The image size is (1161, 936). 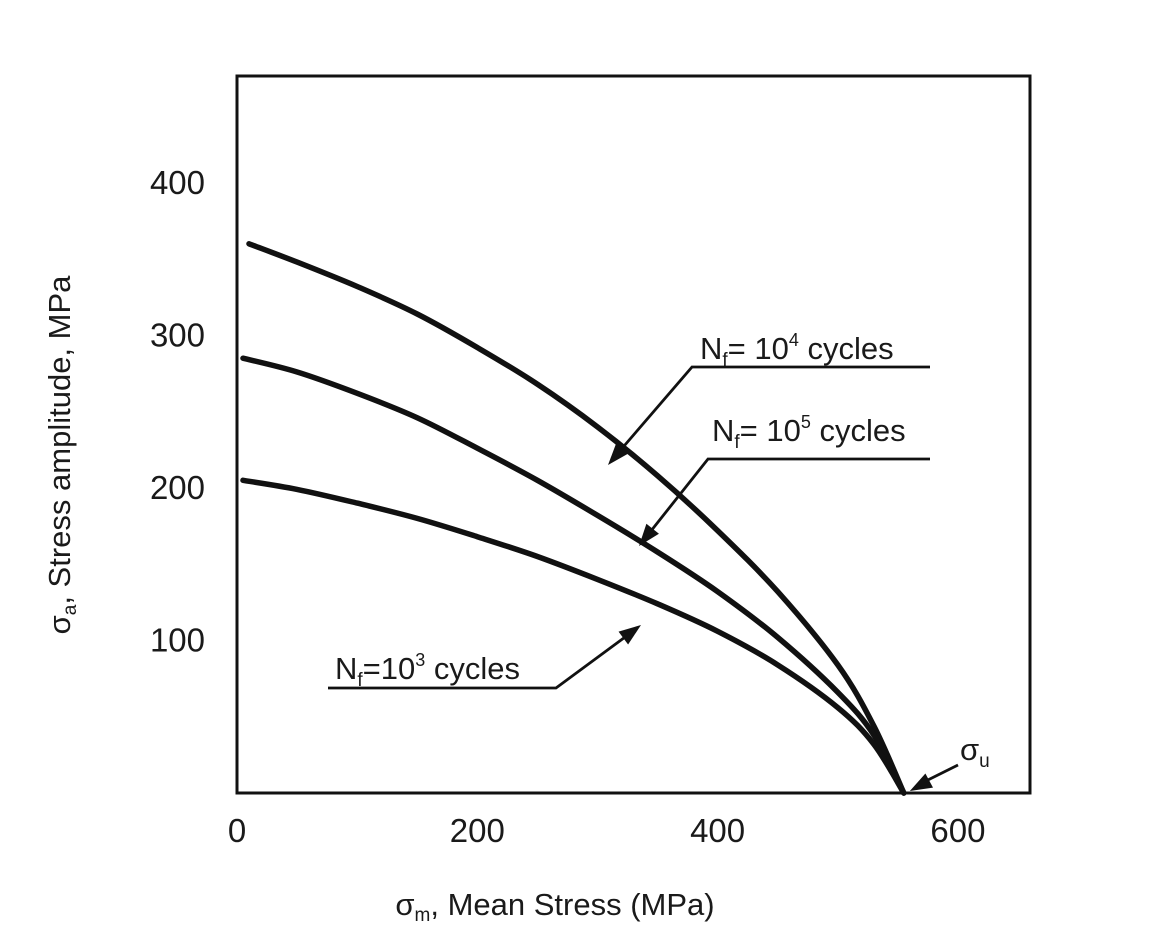 I want to click on x-tick-label: 400, so click(x=717, y=830).